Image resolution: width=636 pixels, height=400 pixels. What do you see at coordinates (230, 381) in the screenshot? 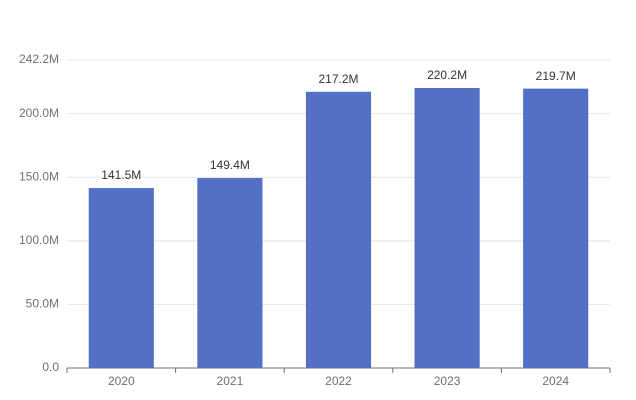
I see `x-tick-label: 2021` at bounding box center [230, 381].